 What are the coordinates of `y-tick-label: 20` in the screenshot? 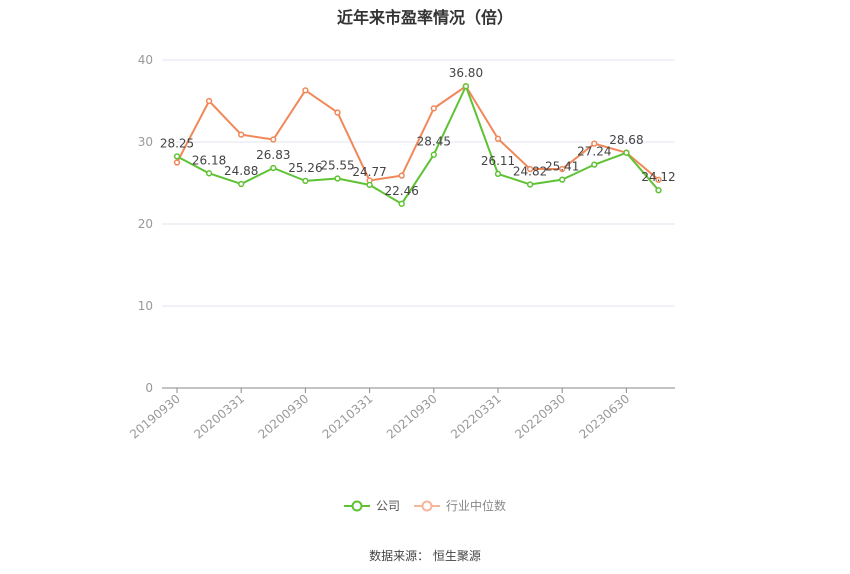 It's located at (145, 224).